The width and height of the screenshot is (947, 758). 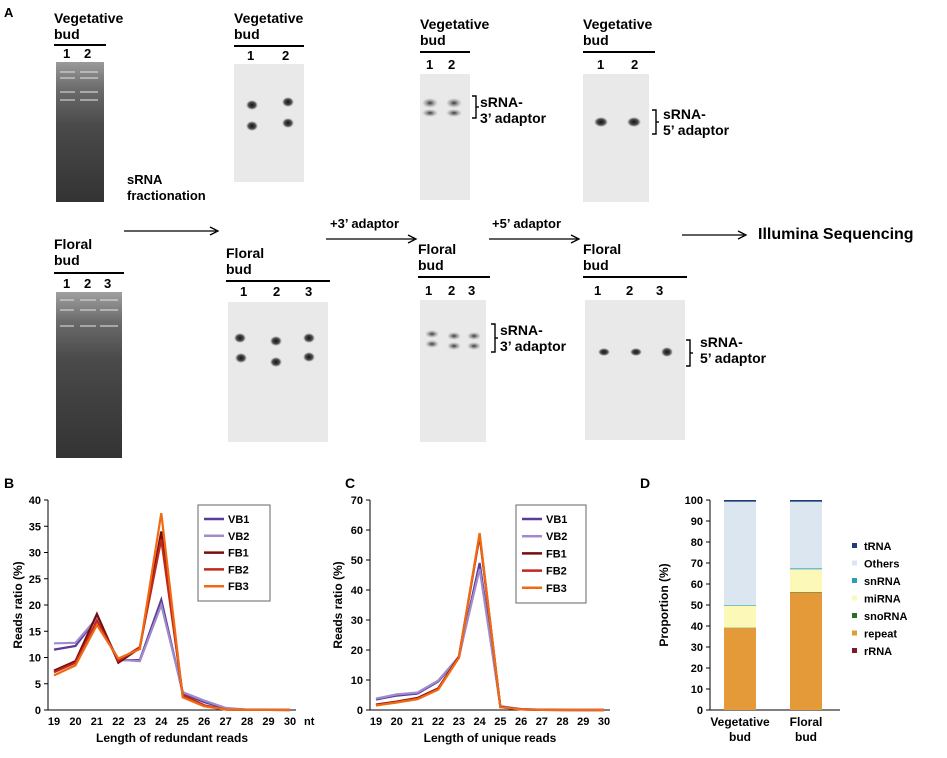 What do you see at coordinates (880, 635) in the screenshot?
I see `panel-d-legend-label: repeat` at bounding box center [880, 635].